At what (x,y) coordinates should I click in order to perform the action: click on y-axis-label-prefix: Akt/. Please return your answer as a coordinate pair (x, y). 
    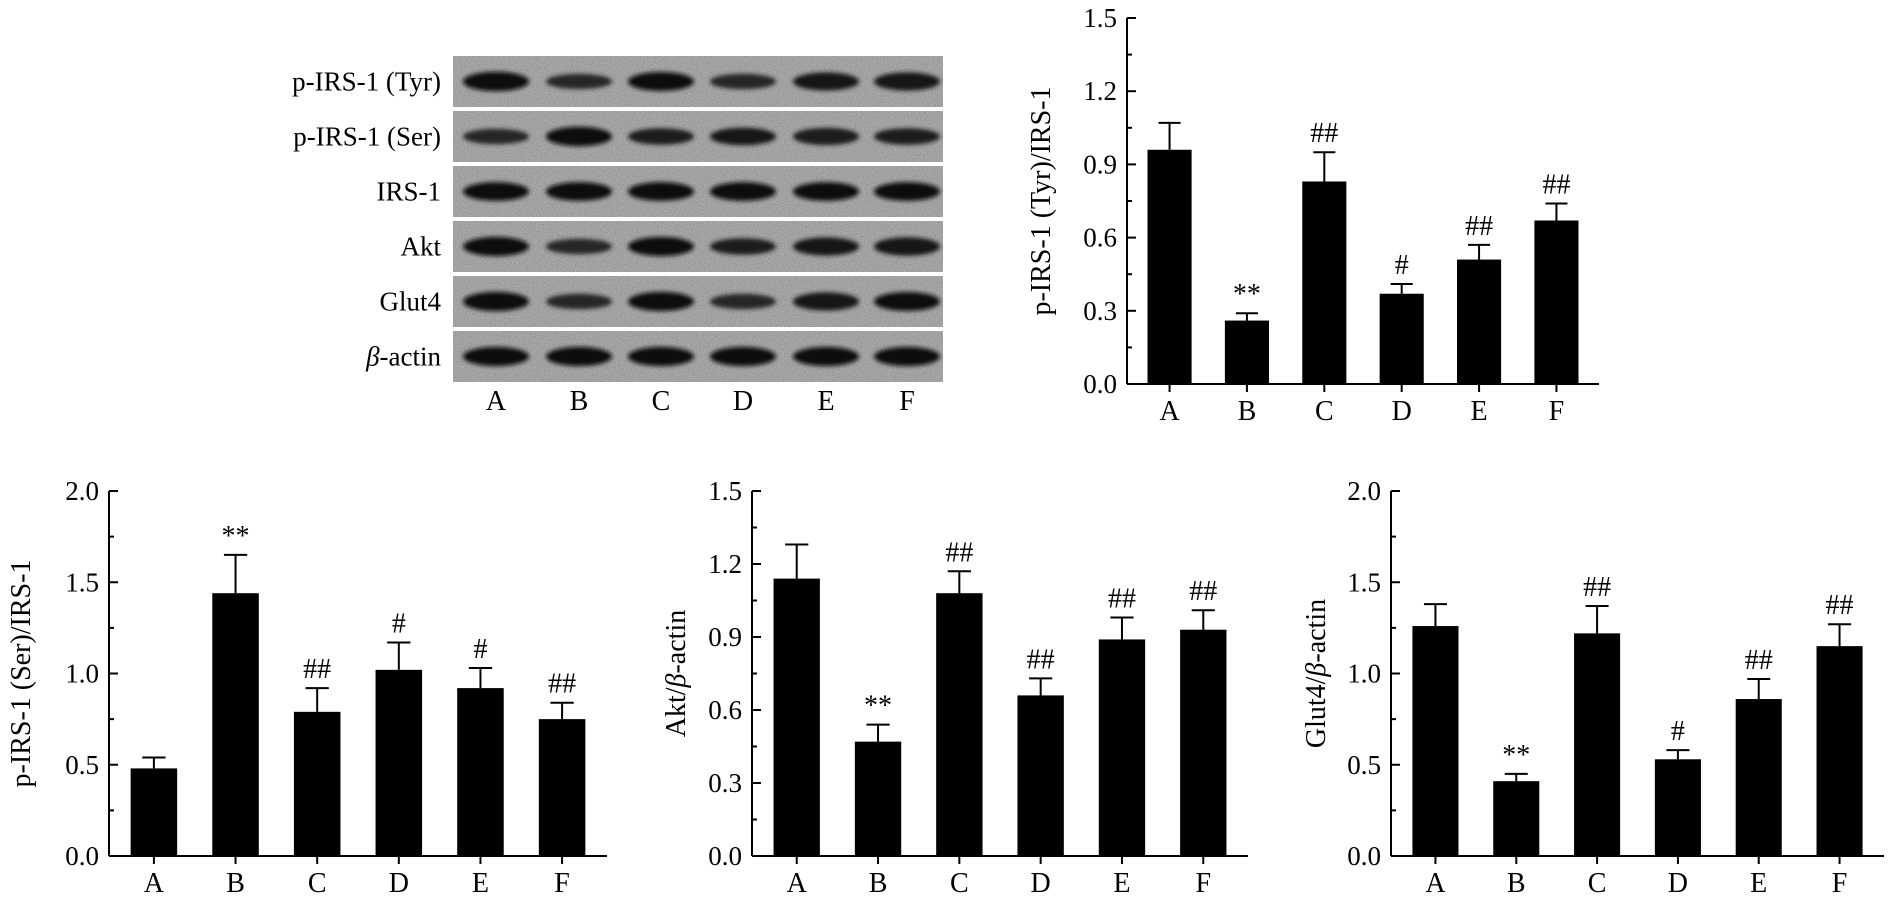
    Looking at the image, I should click on (676, 712).